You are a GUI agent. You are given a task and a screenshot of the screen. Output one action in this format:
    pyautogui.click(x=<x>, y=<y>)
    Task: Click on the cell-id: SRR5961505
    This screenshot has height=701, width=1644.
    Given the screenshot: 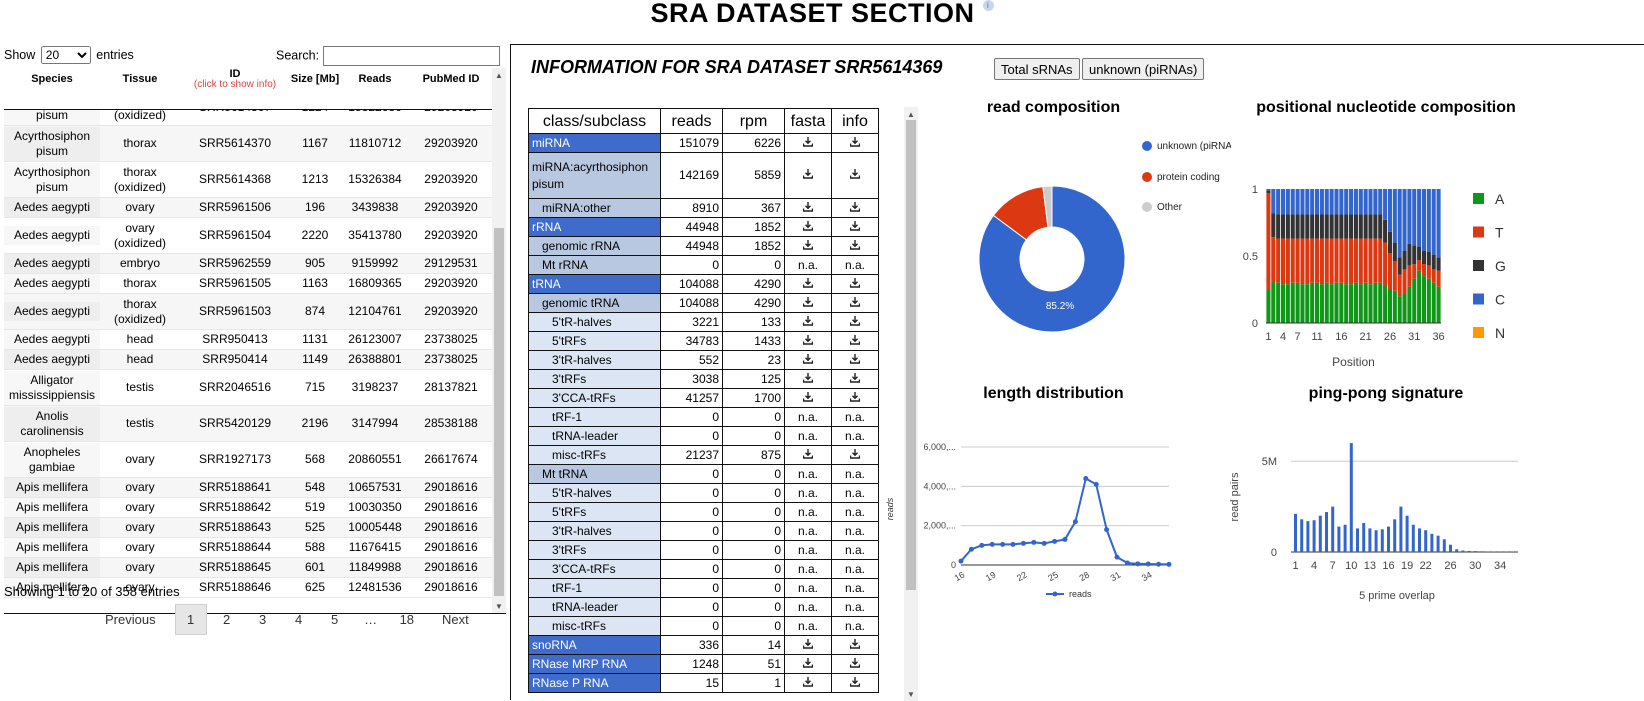 What is the action you would take?
    pyautogui.click(x=235, y=283)
    